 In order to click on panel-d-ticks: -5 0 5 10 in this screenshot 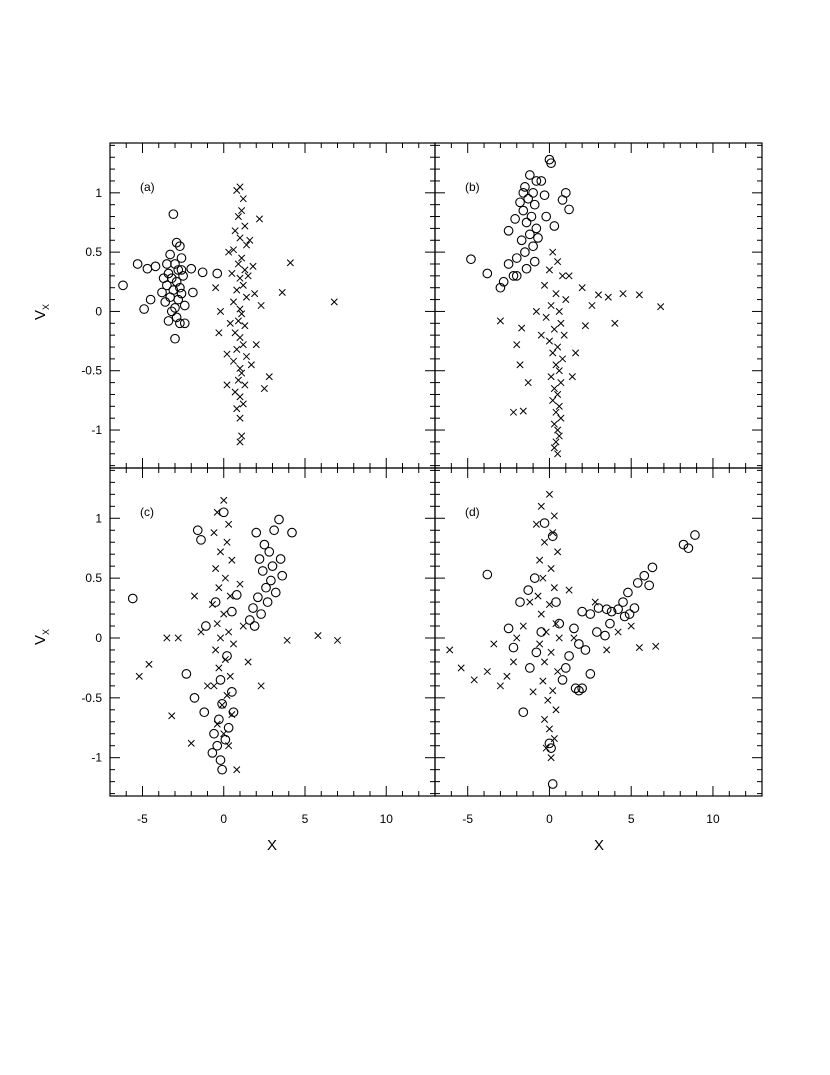, I will do `click(598, 647)`.